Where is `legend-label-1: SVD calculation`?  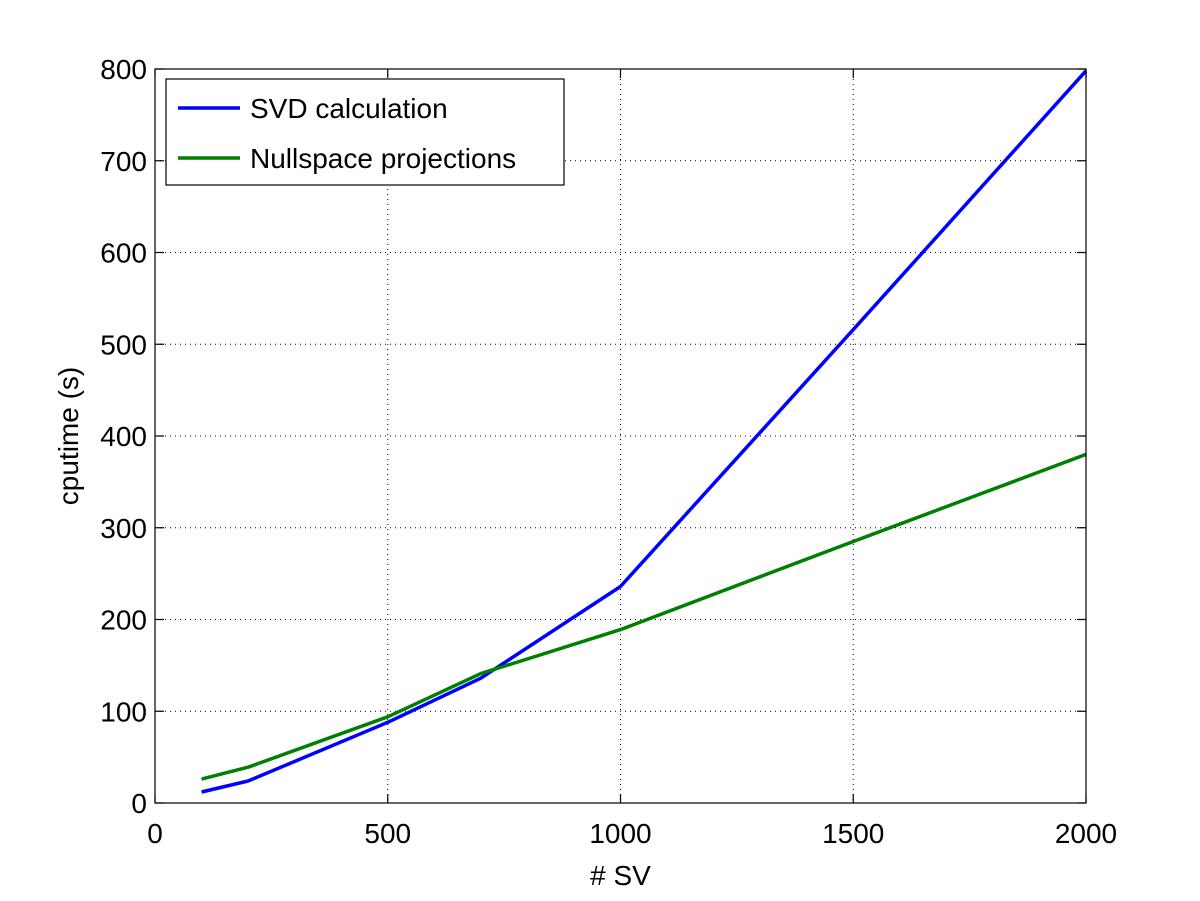 legend-label-1: SVD calculation is located at coordinates (349, 108).